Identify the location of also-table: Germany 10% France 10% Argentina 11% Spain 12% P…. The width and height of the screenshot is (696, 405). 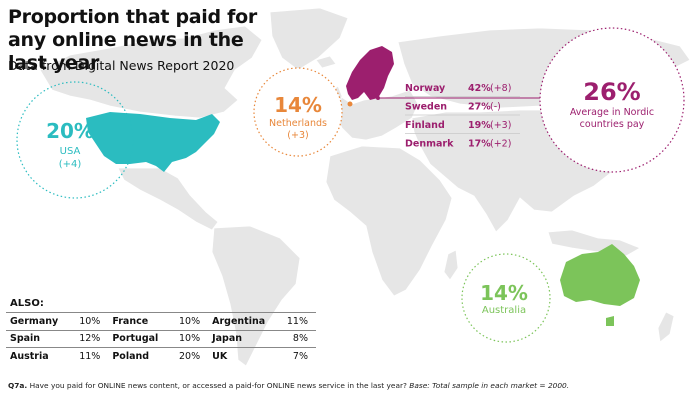
(161, 338).